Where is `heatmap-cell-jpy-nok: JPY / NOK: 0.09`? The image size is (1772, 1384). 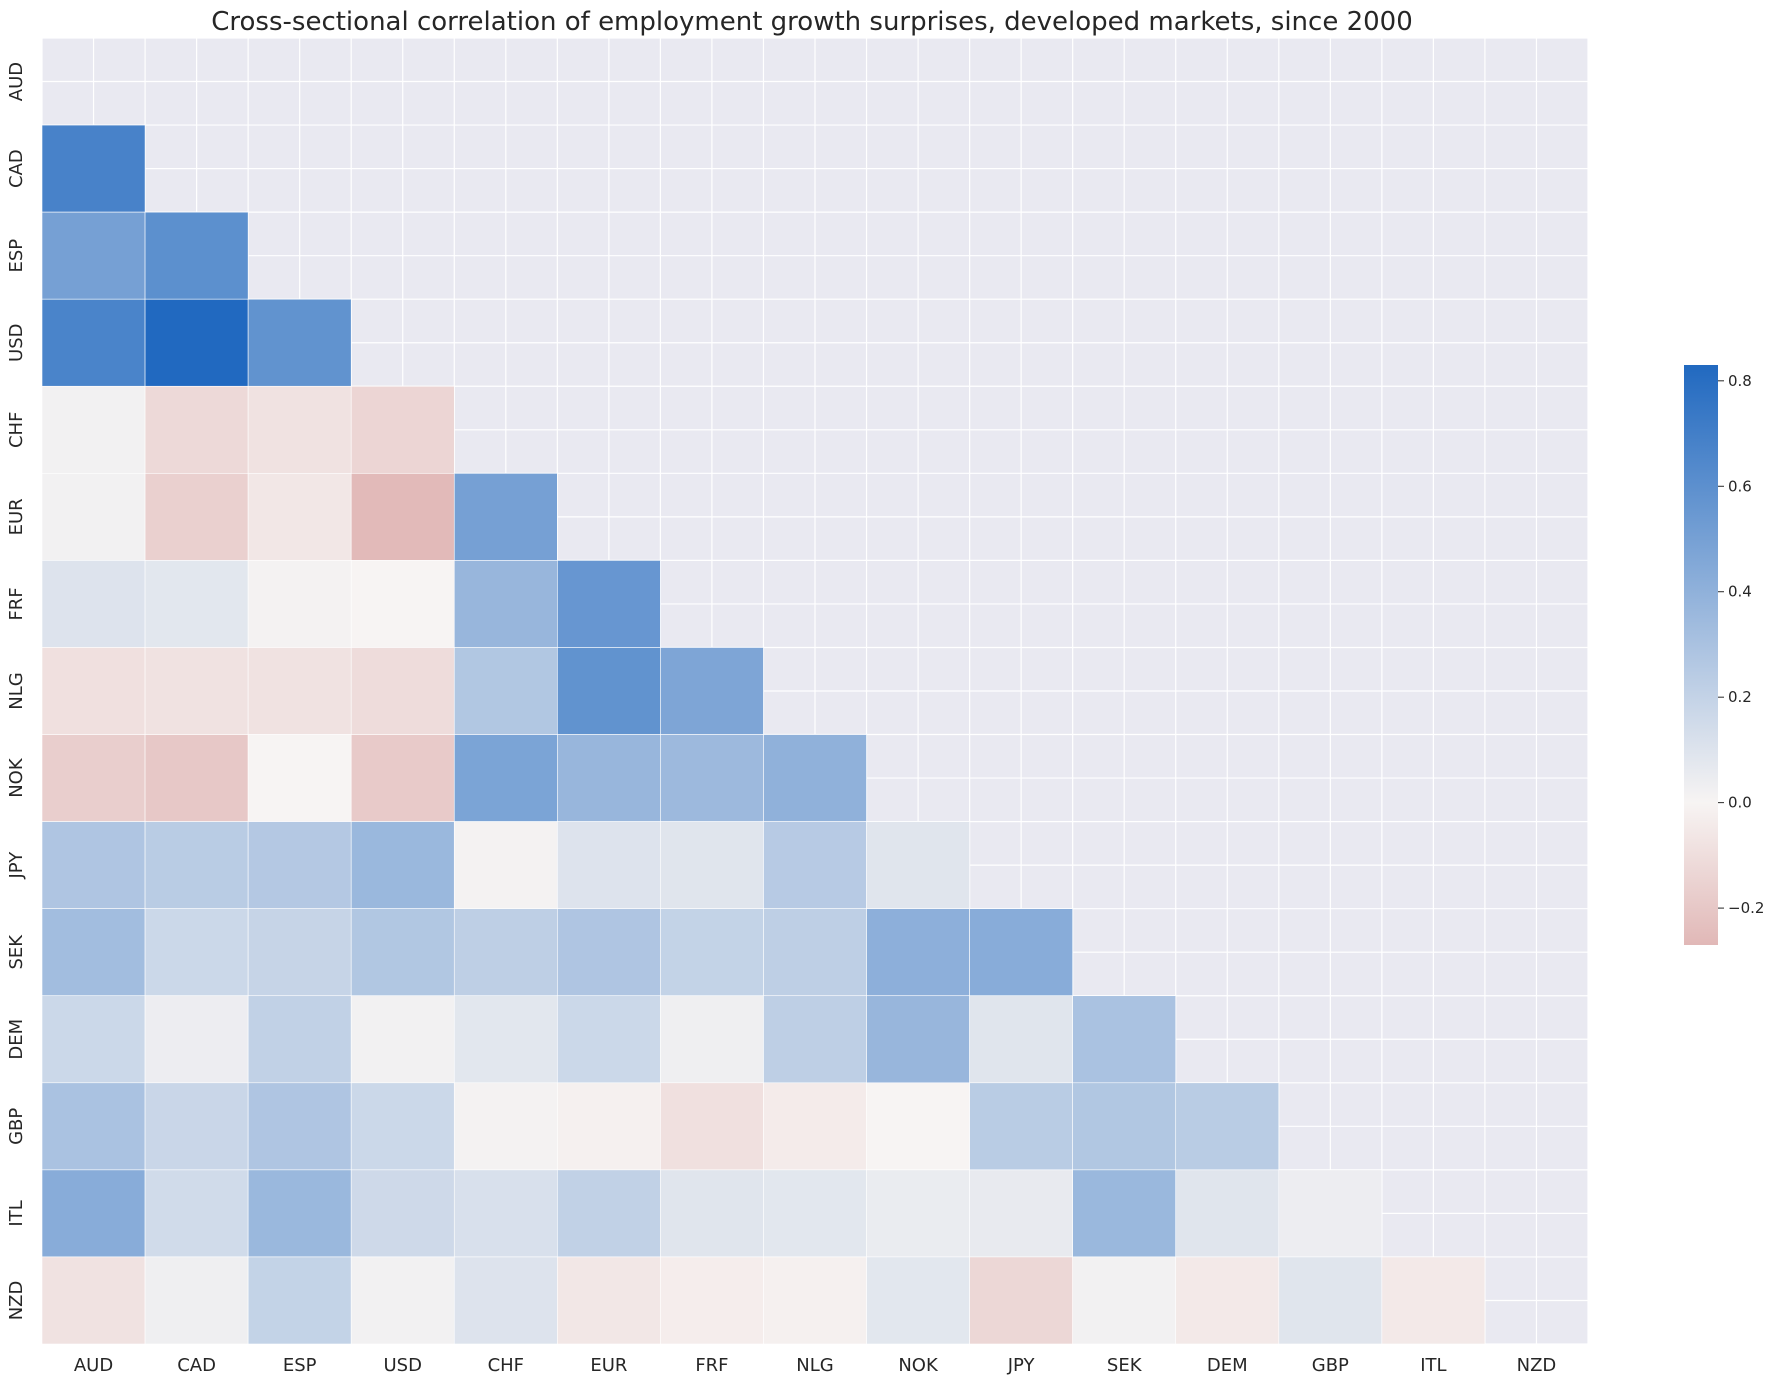
heatmap-cell-jpy-nok: JPY / NOK: 0.09 is located at coordinates (918, 865).